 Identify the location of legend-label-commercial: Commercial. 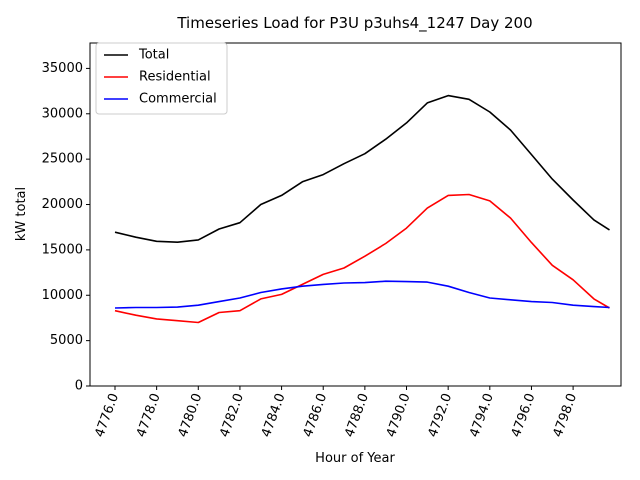
(178, 99).